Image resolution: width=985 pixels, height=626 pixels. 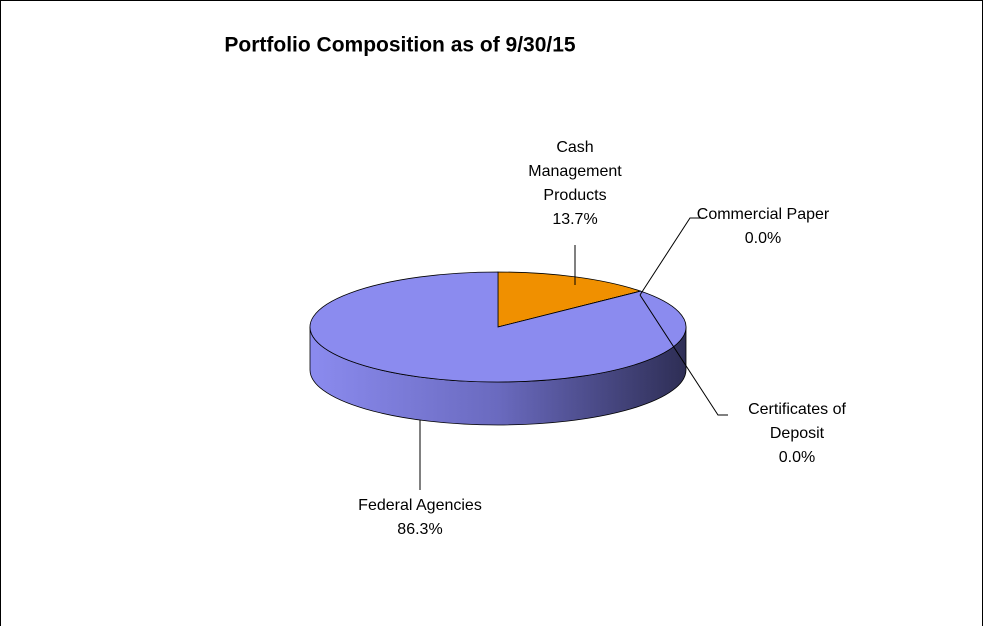 I want to click on label-value: 13.7%, so click(x=575, y=219).